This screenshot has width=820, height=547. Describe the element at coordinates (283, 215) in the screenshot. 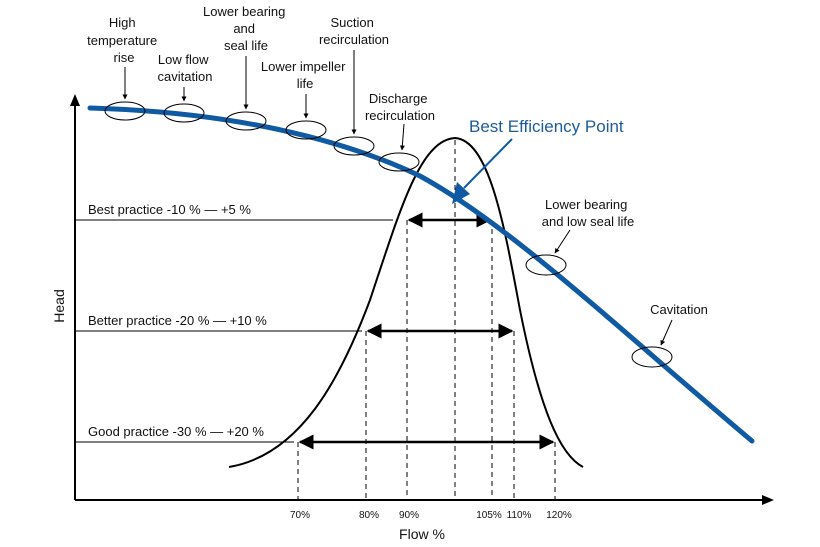

I see `practice-best: Best practice -10 % — +5 %` at that location.